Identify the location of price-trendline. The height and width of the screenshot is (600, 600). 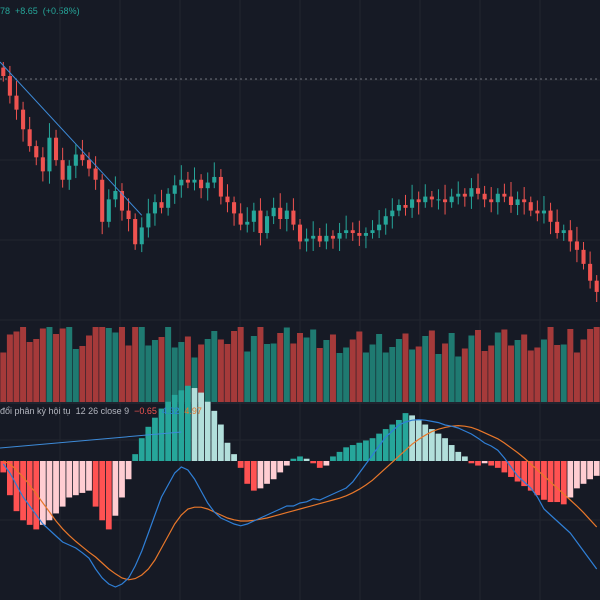
(71, 138).